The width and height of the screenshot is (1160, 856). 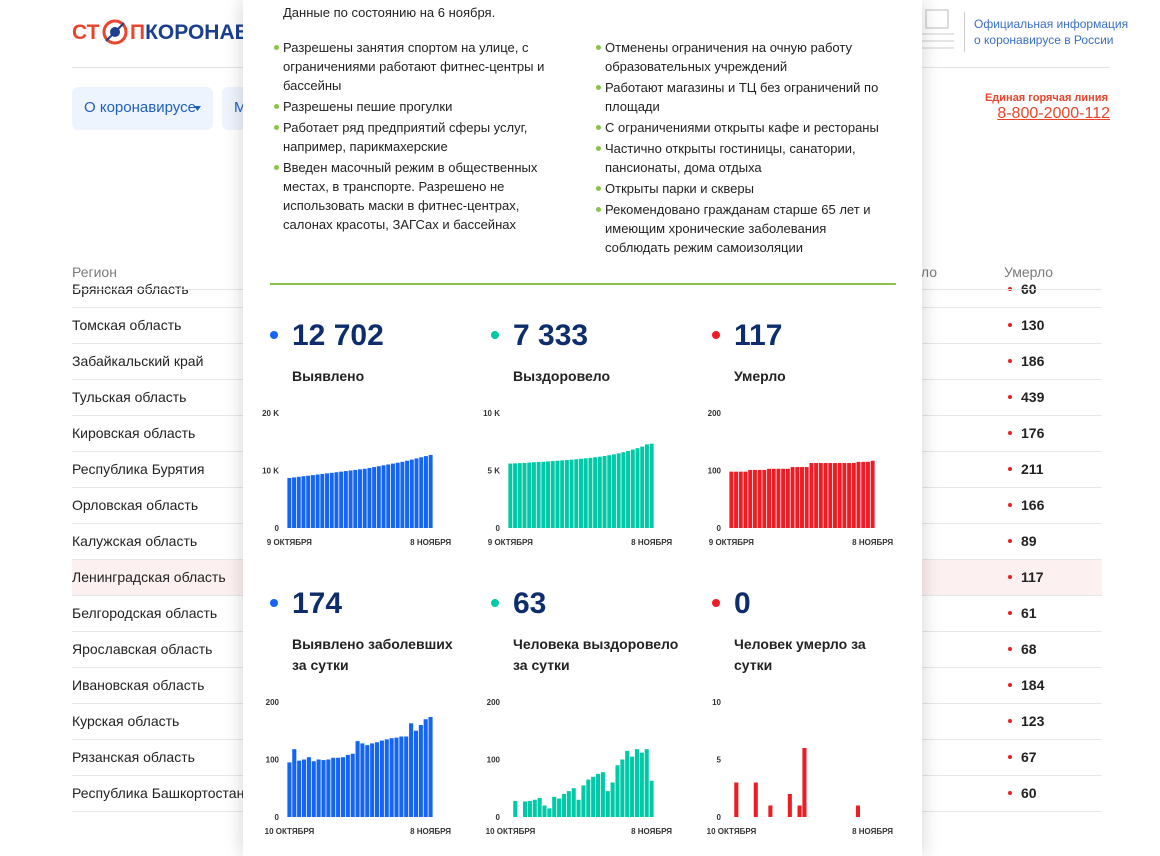 I want to click on mini-chart: 0 100 200 10 ОКТЯБРЯ 8 НОЯБРЯ, so click(x=358, y=767).